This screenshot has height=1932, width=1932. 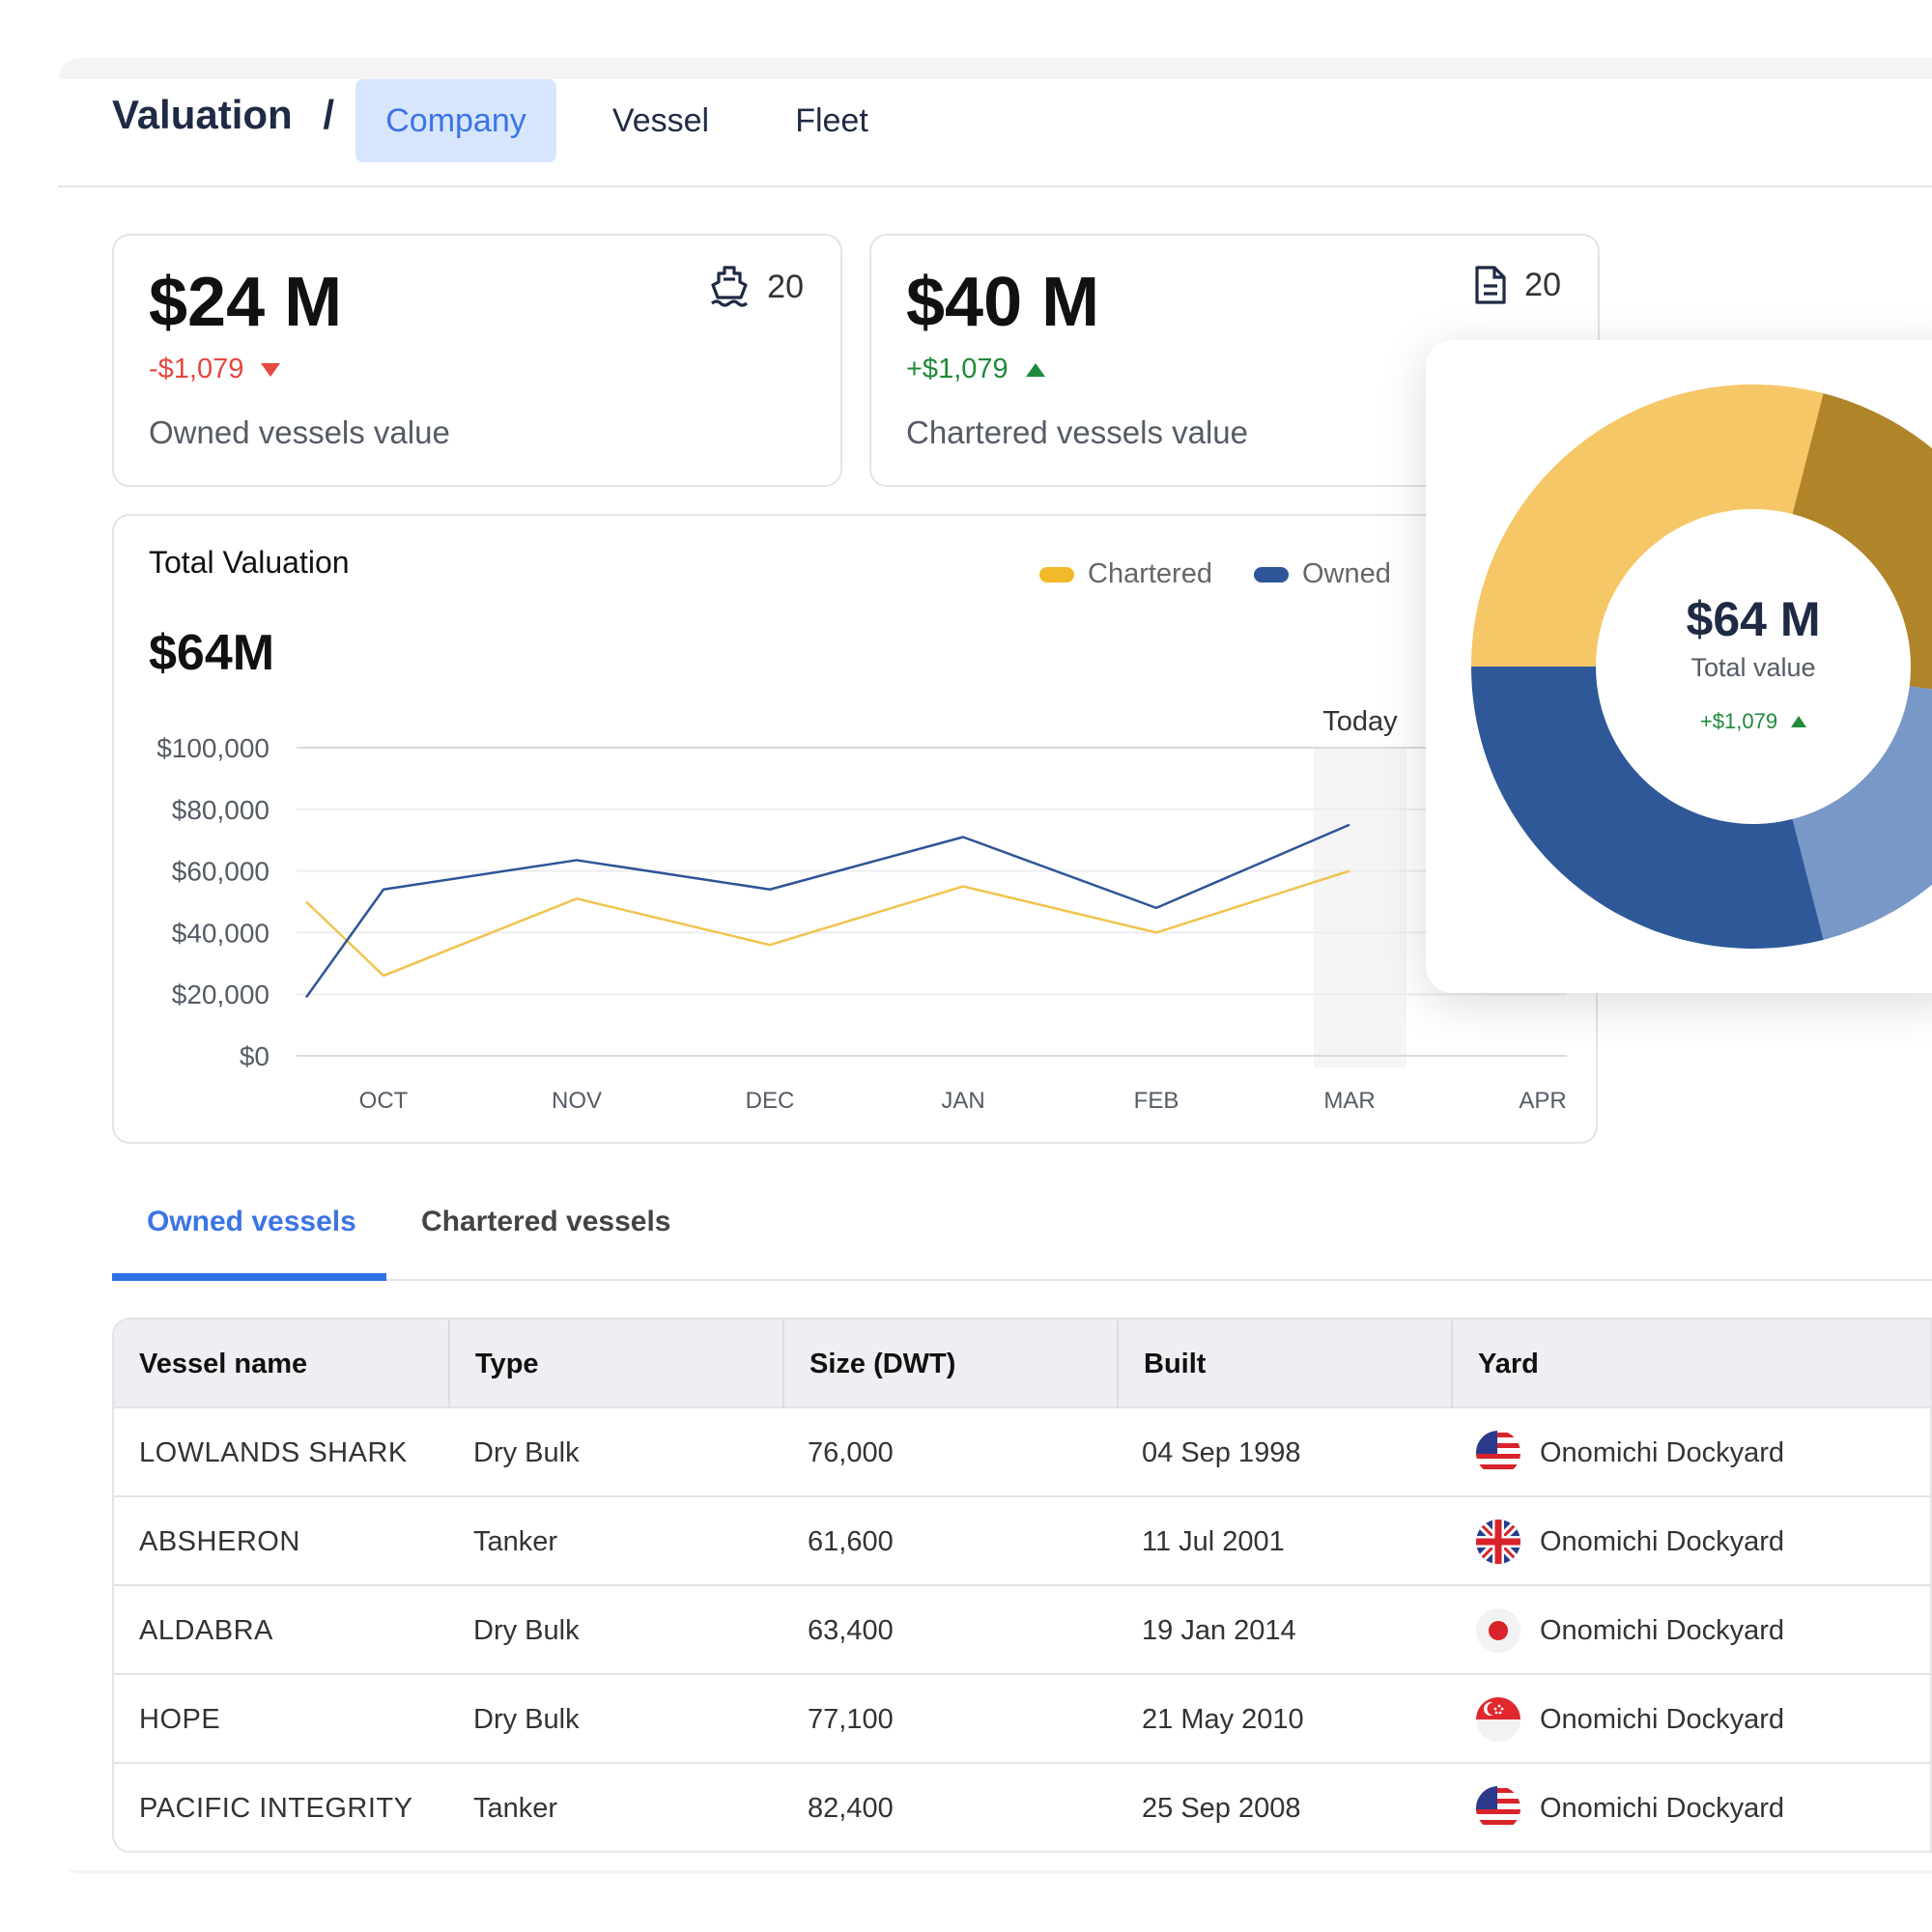 I want to click on chartered-count-value: 20, so click(x=1542, y=284).